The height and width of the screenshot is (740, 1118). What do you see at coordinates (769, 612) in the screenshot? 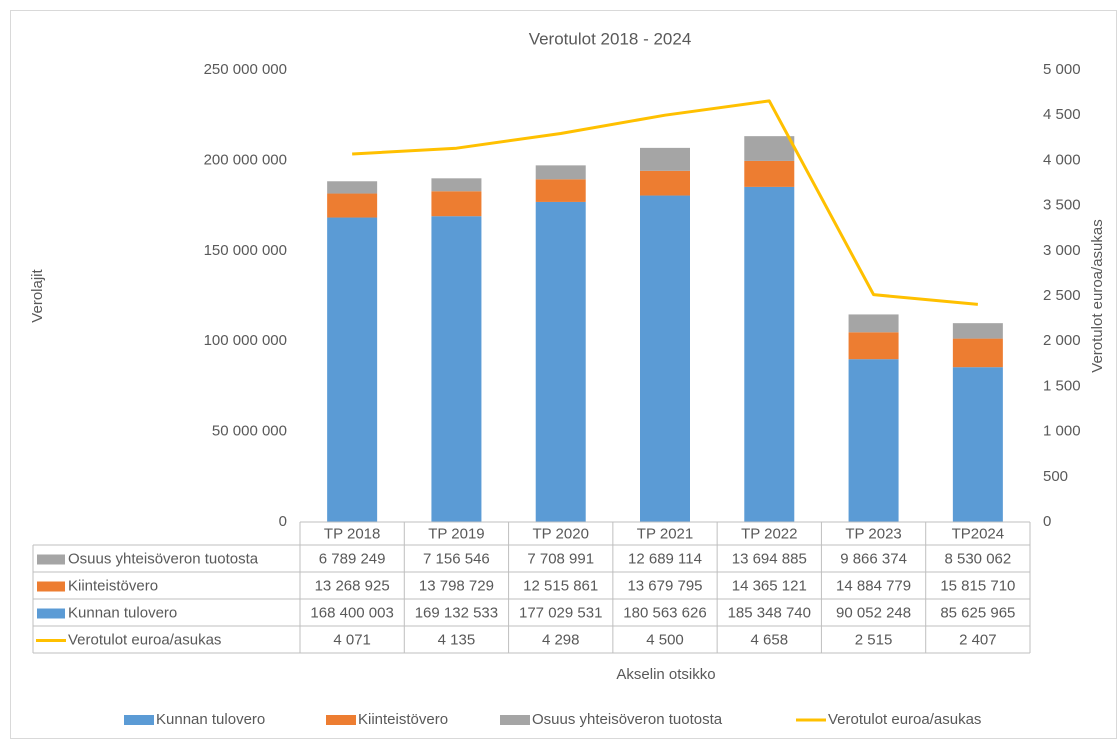
I see `table-cell: 185 348 740` at bounding box center [769, 612].